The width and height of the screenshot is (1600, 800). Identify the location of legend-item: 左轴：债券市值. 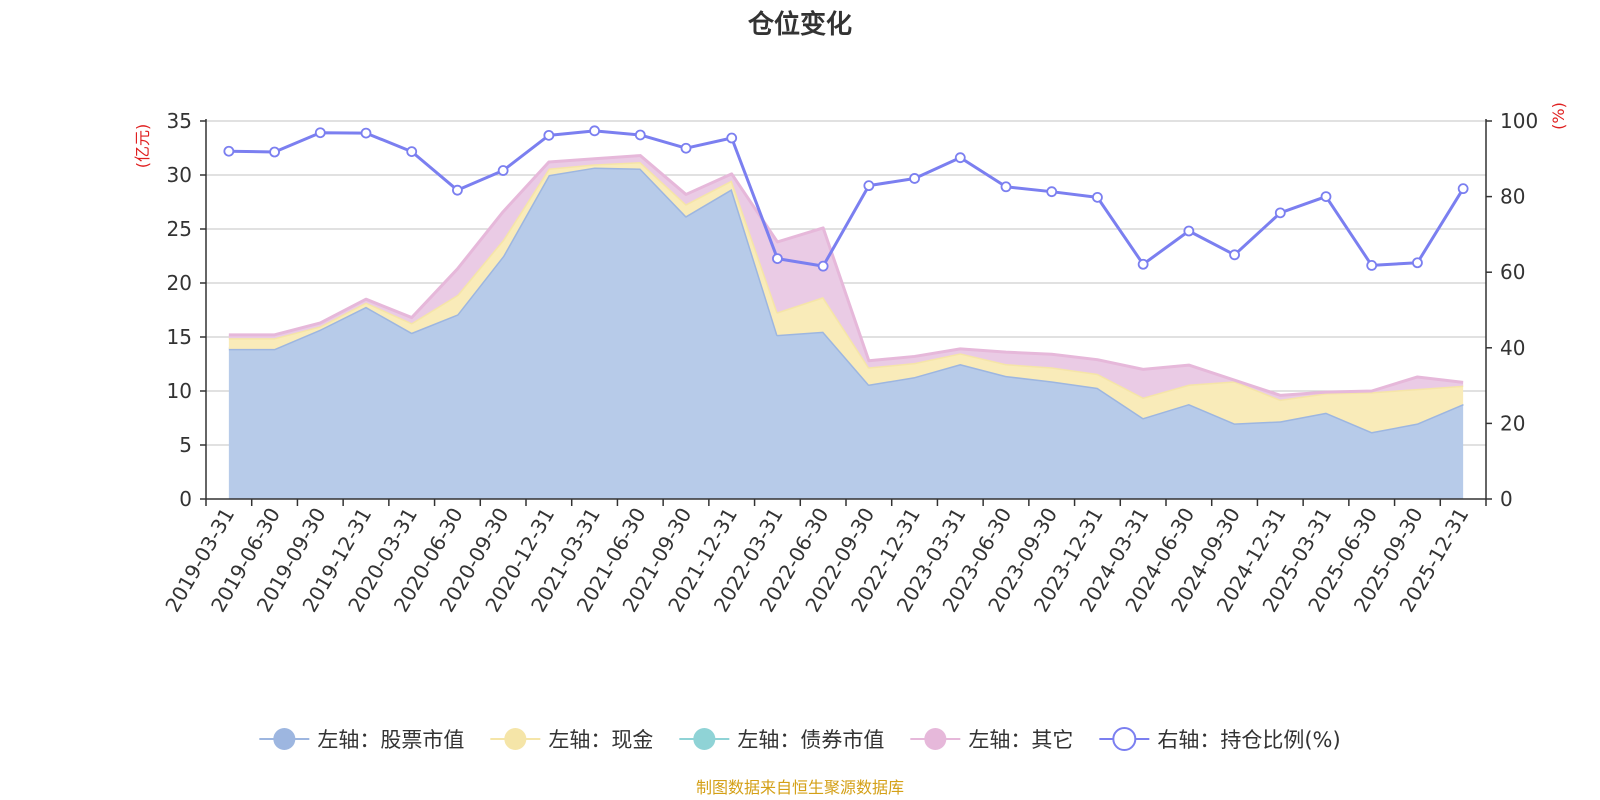
(781, 740).